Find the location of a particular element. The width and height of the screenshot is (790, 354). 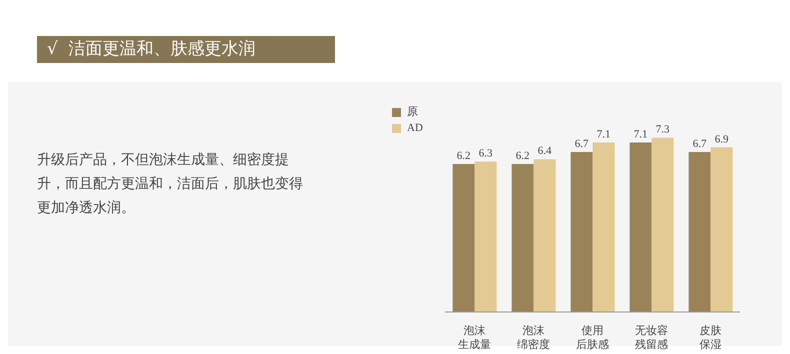

data-label: 6.4 is located at coordinates (545, 151).